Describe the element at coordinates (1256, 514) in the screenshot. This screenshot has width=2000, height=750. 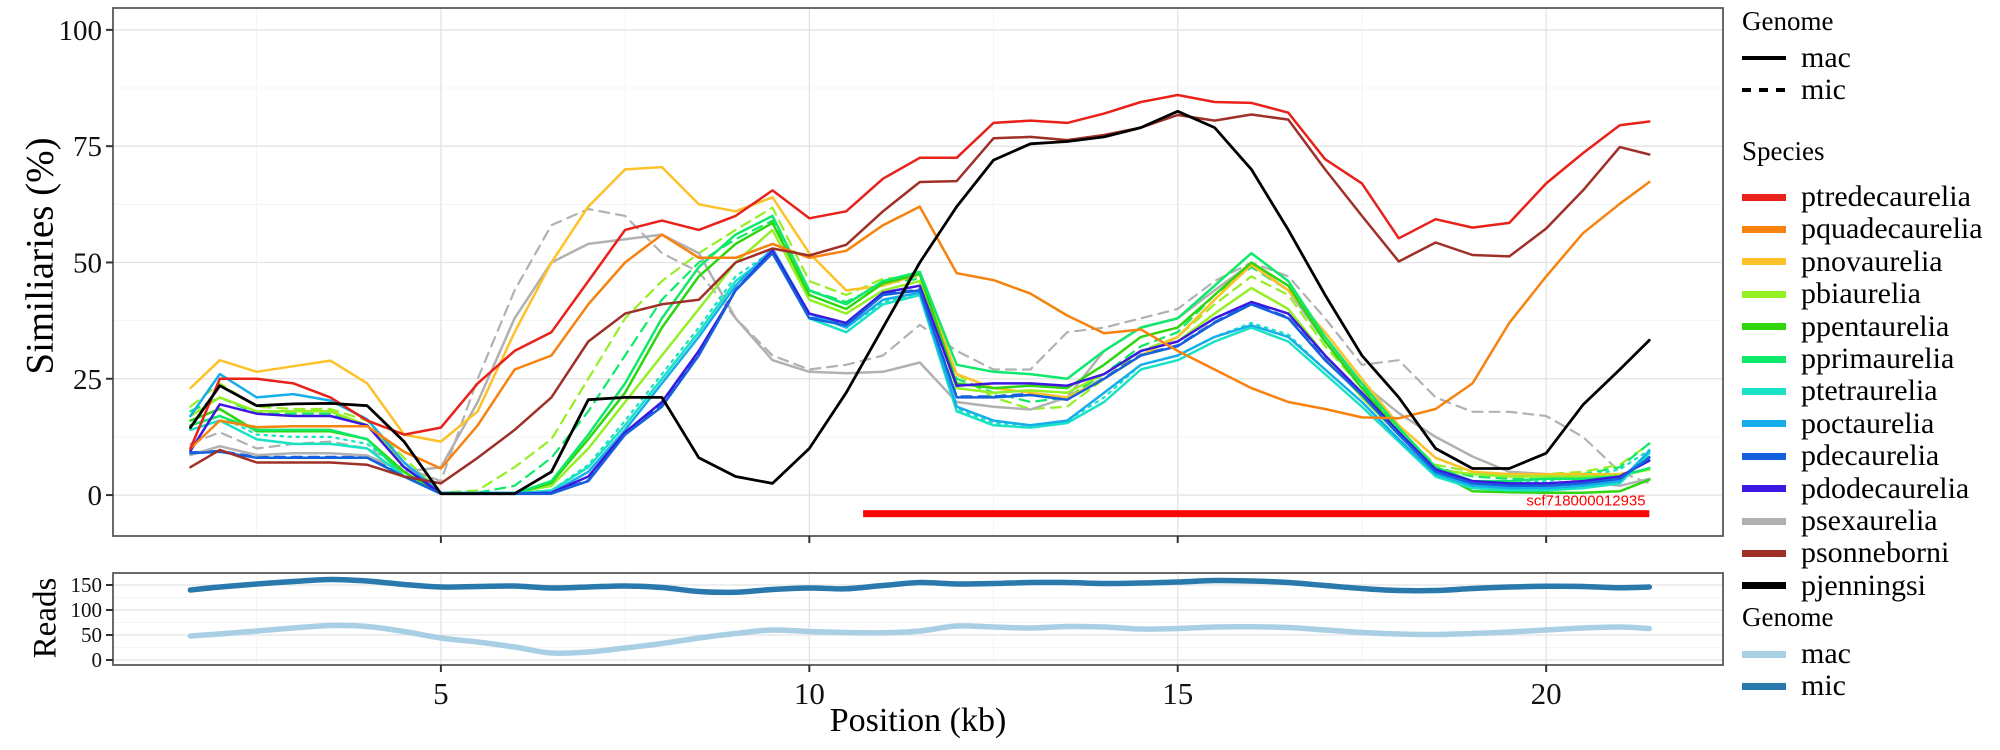
I see `scaffold-bar` at that location.